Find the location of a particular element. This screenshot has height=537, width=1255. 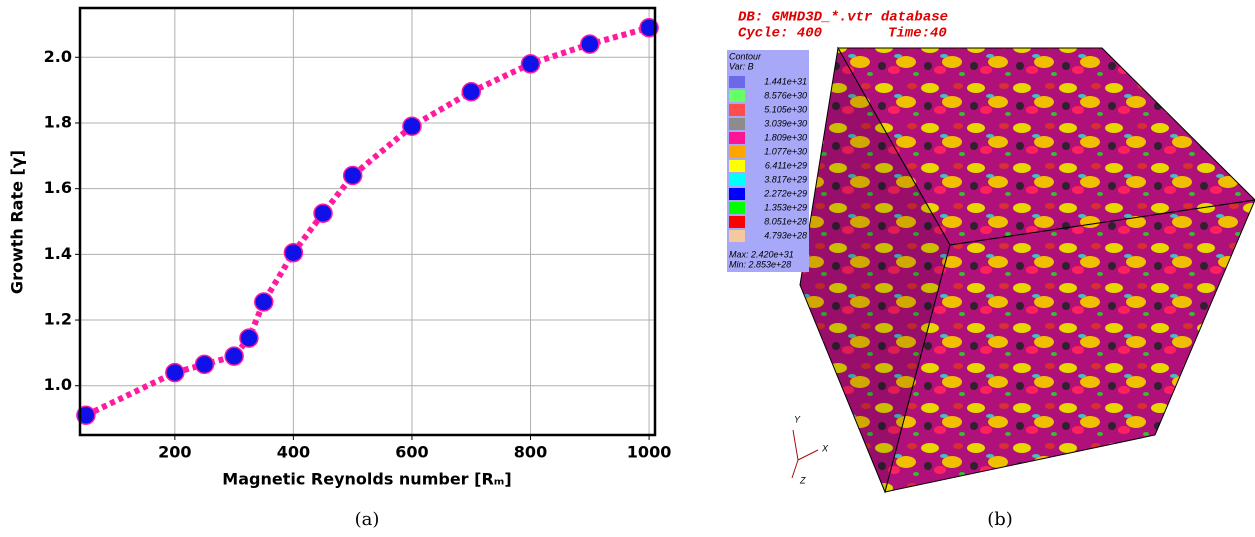

legend-label: 1.353e+29 is located at coordinates (785, 207).